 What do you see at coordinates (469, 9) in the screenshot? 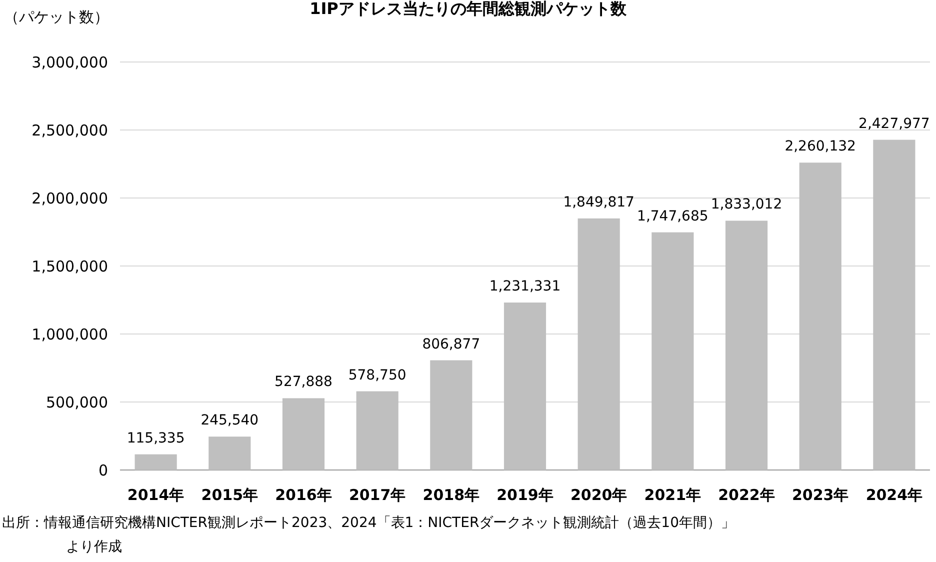
I see `chart-title: 1IPアドレス当たりの年間総観測パケット数` at bounding box center [469, 9].